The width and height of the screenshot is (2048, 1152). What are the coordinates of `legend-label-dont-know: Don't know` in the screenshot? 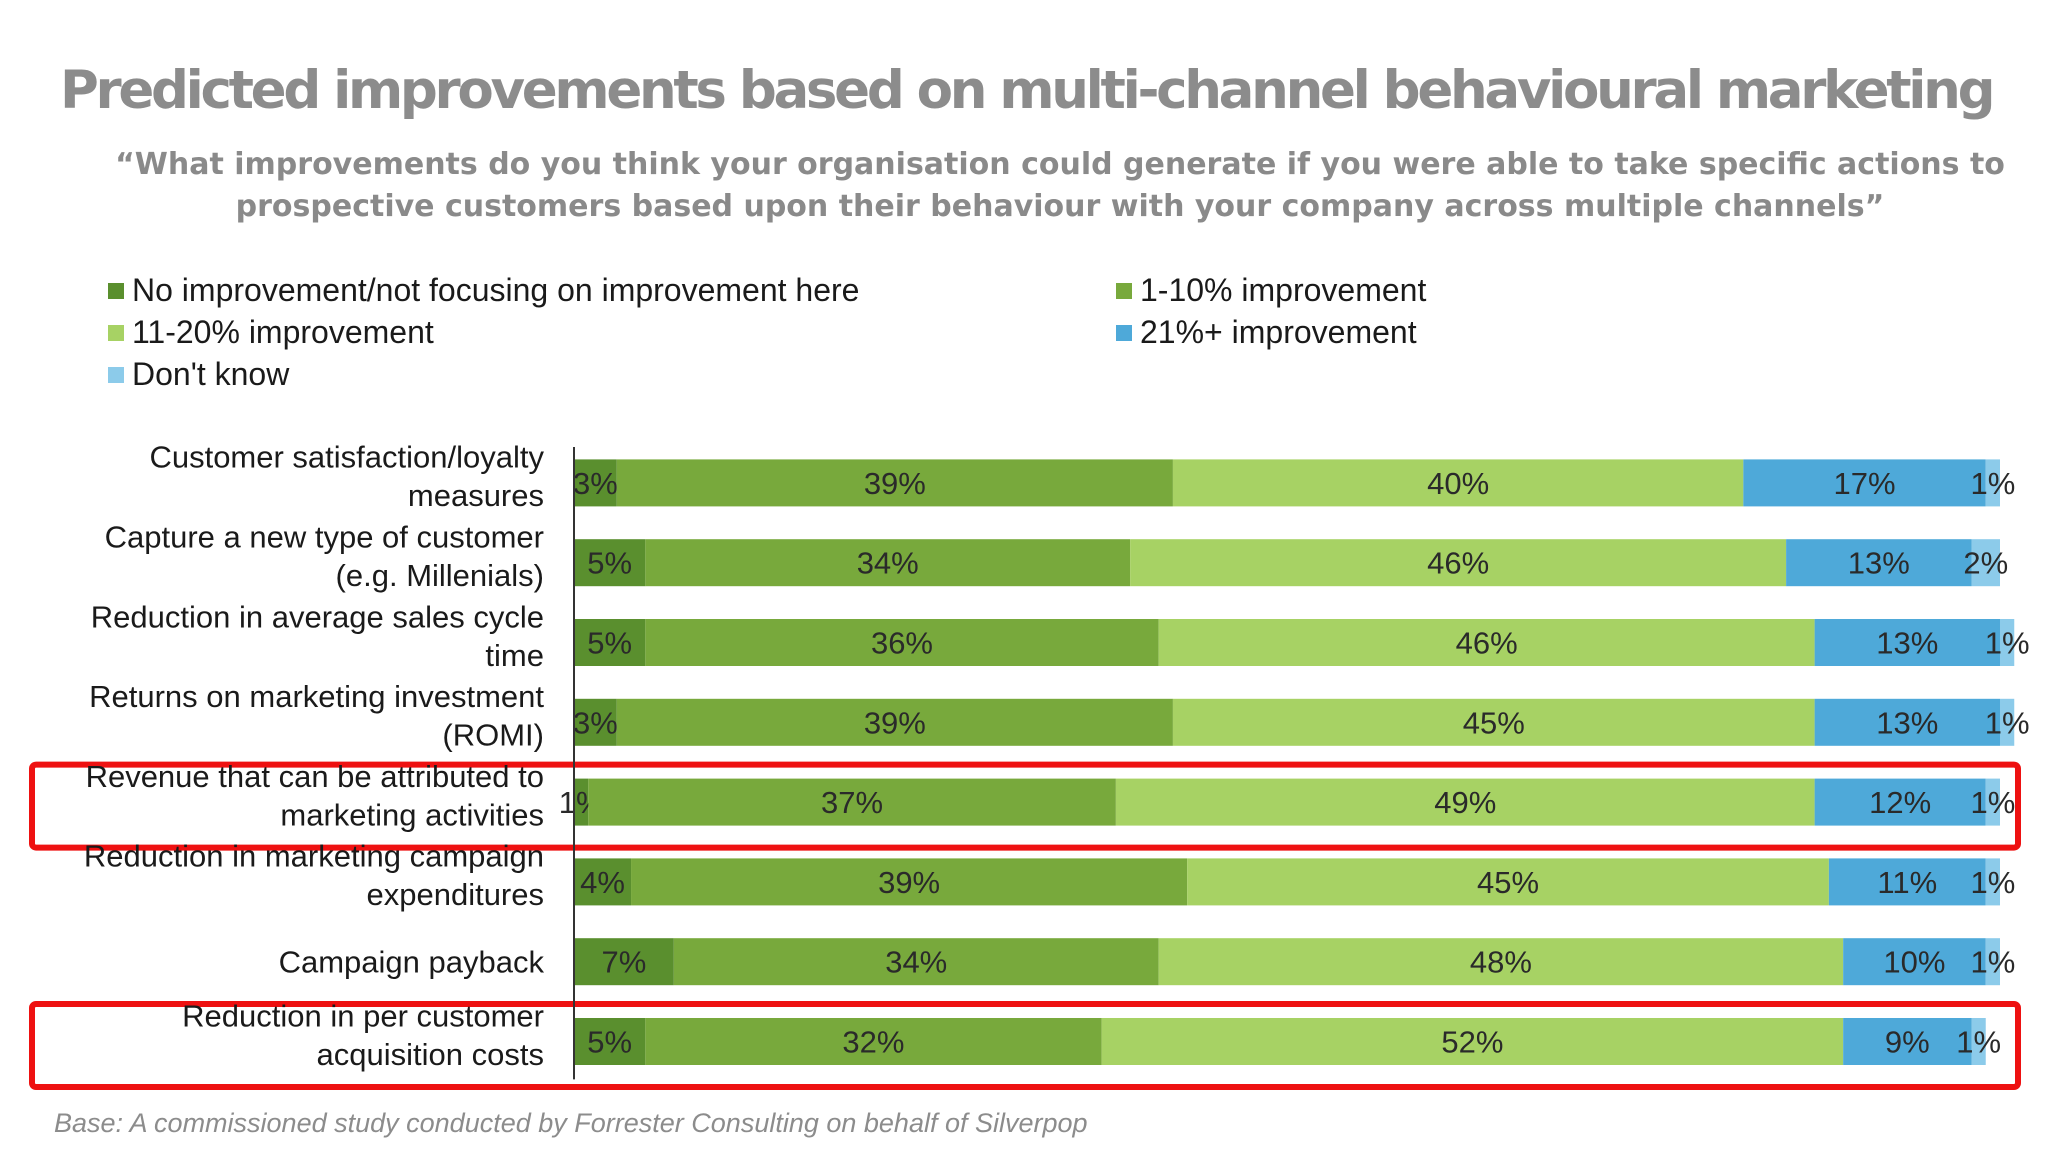 It's located at (211, 374).